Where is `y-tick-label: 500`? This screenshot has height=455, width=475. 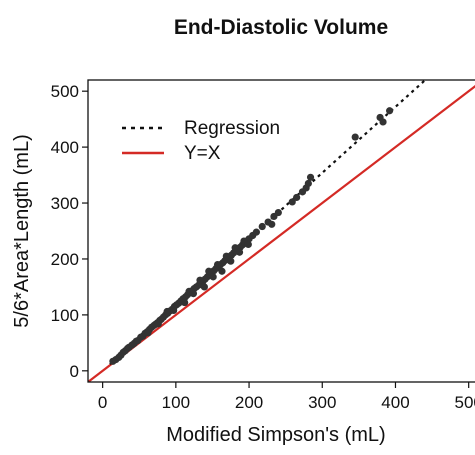
y-tick-label: 500 is located at coordinates (65, 91).